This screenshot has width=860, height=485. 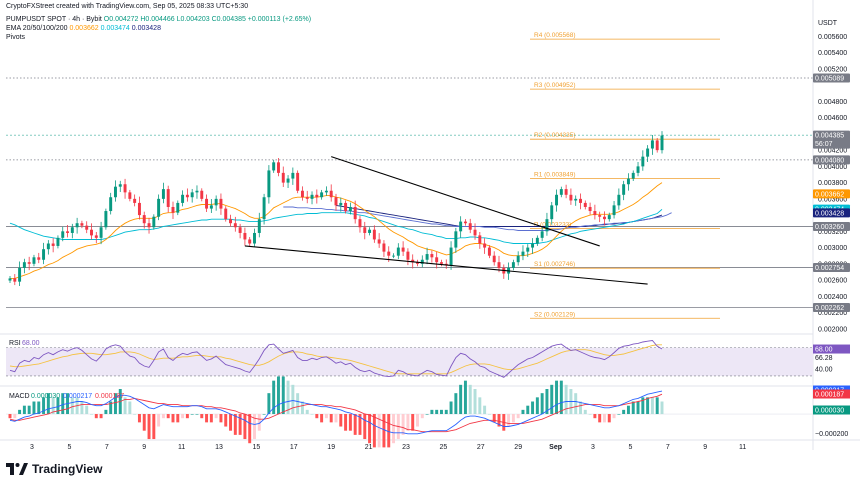 I want to click on macd-line, so click(x=336, y=412).